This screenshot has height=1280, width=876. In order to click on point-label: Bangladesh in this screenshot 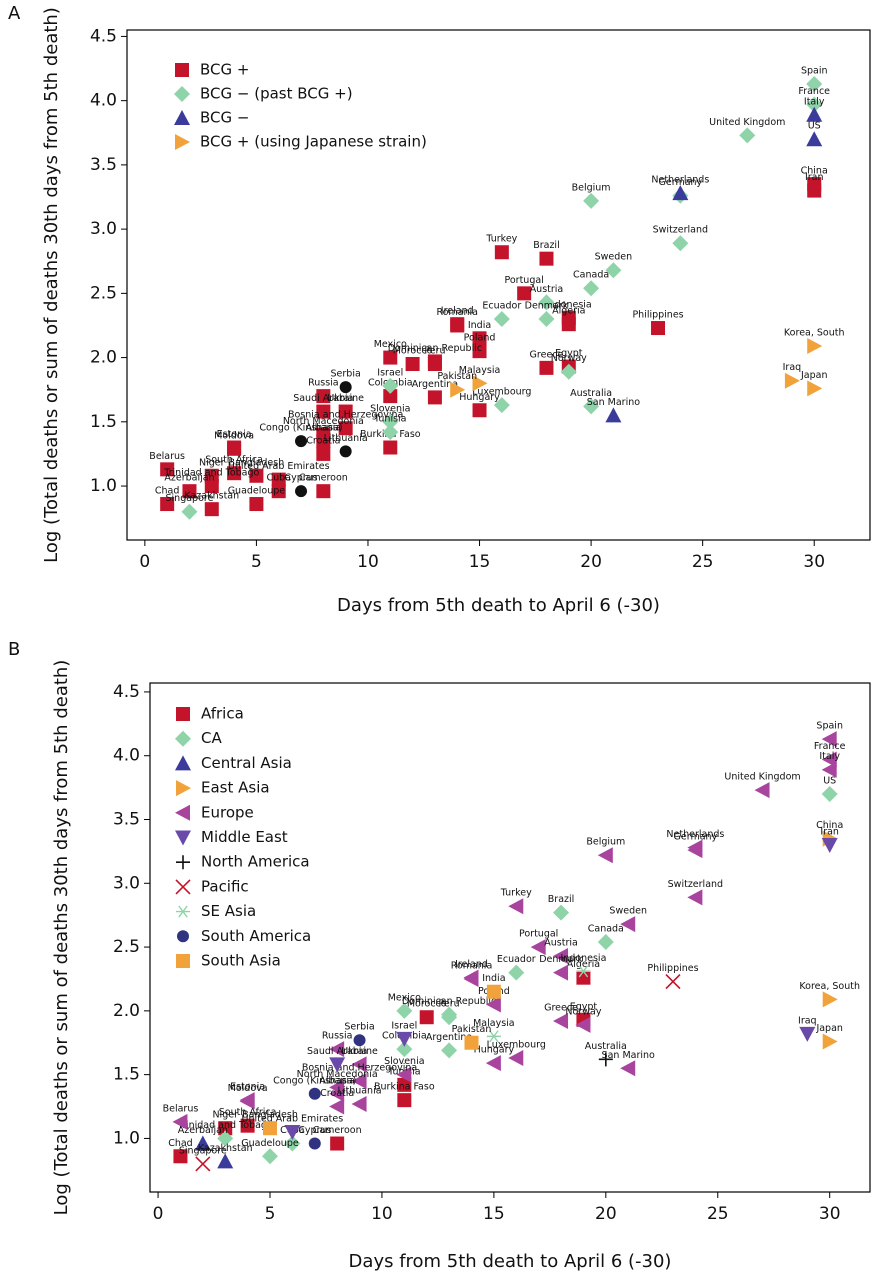, I will do `click(270, 1115)`.